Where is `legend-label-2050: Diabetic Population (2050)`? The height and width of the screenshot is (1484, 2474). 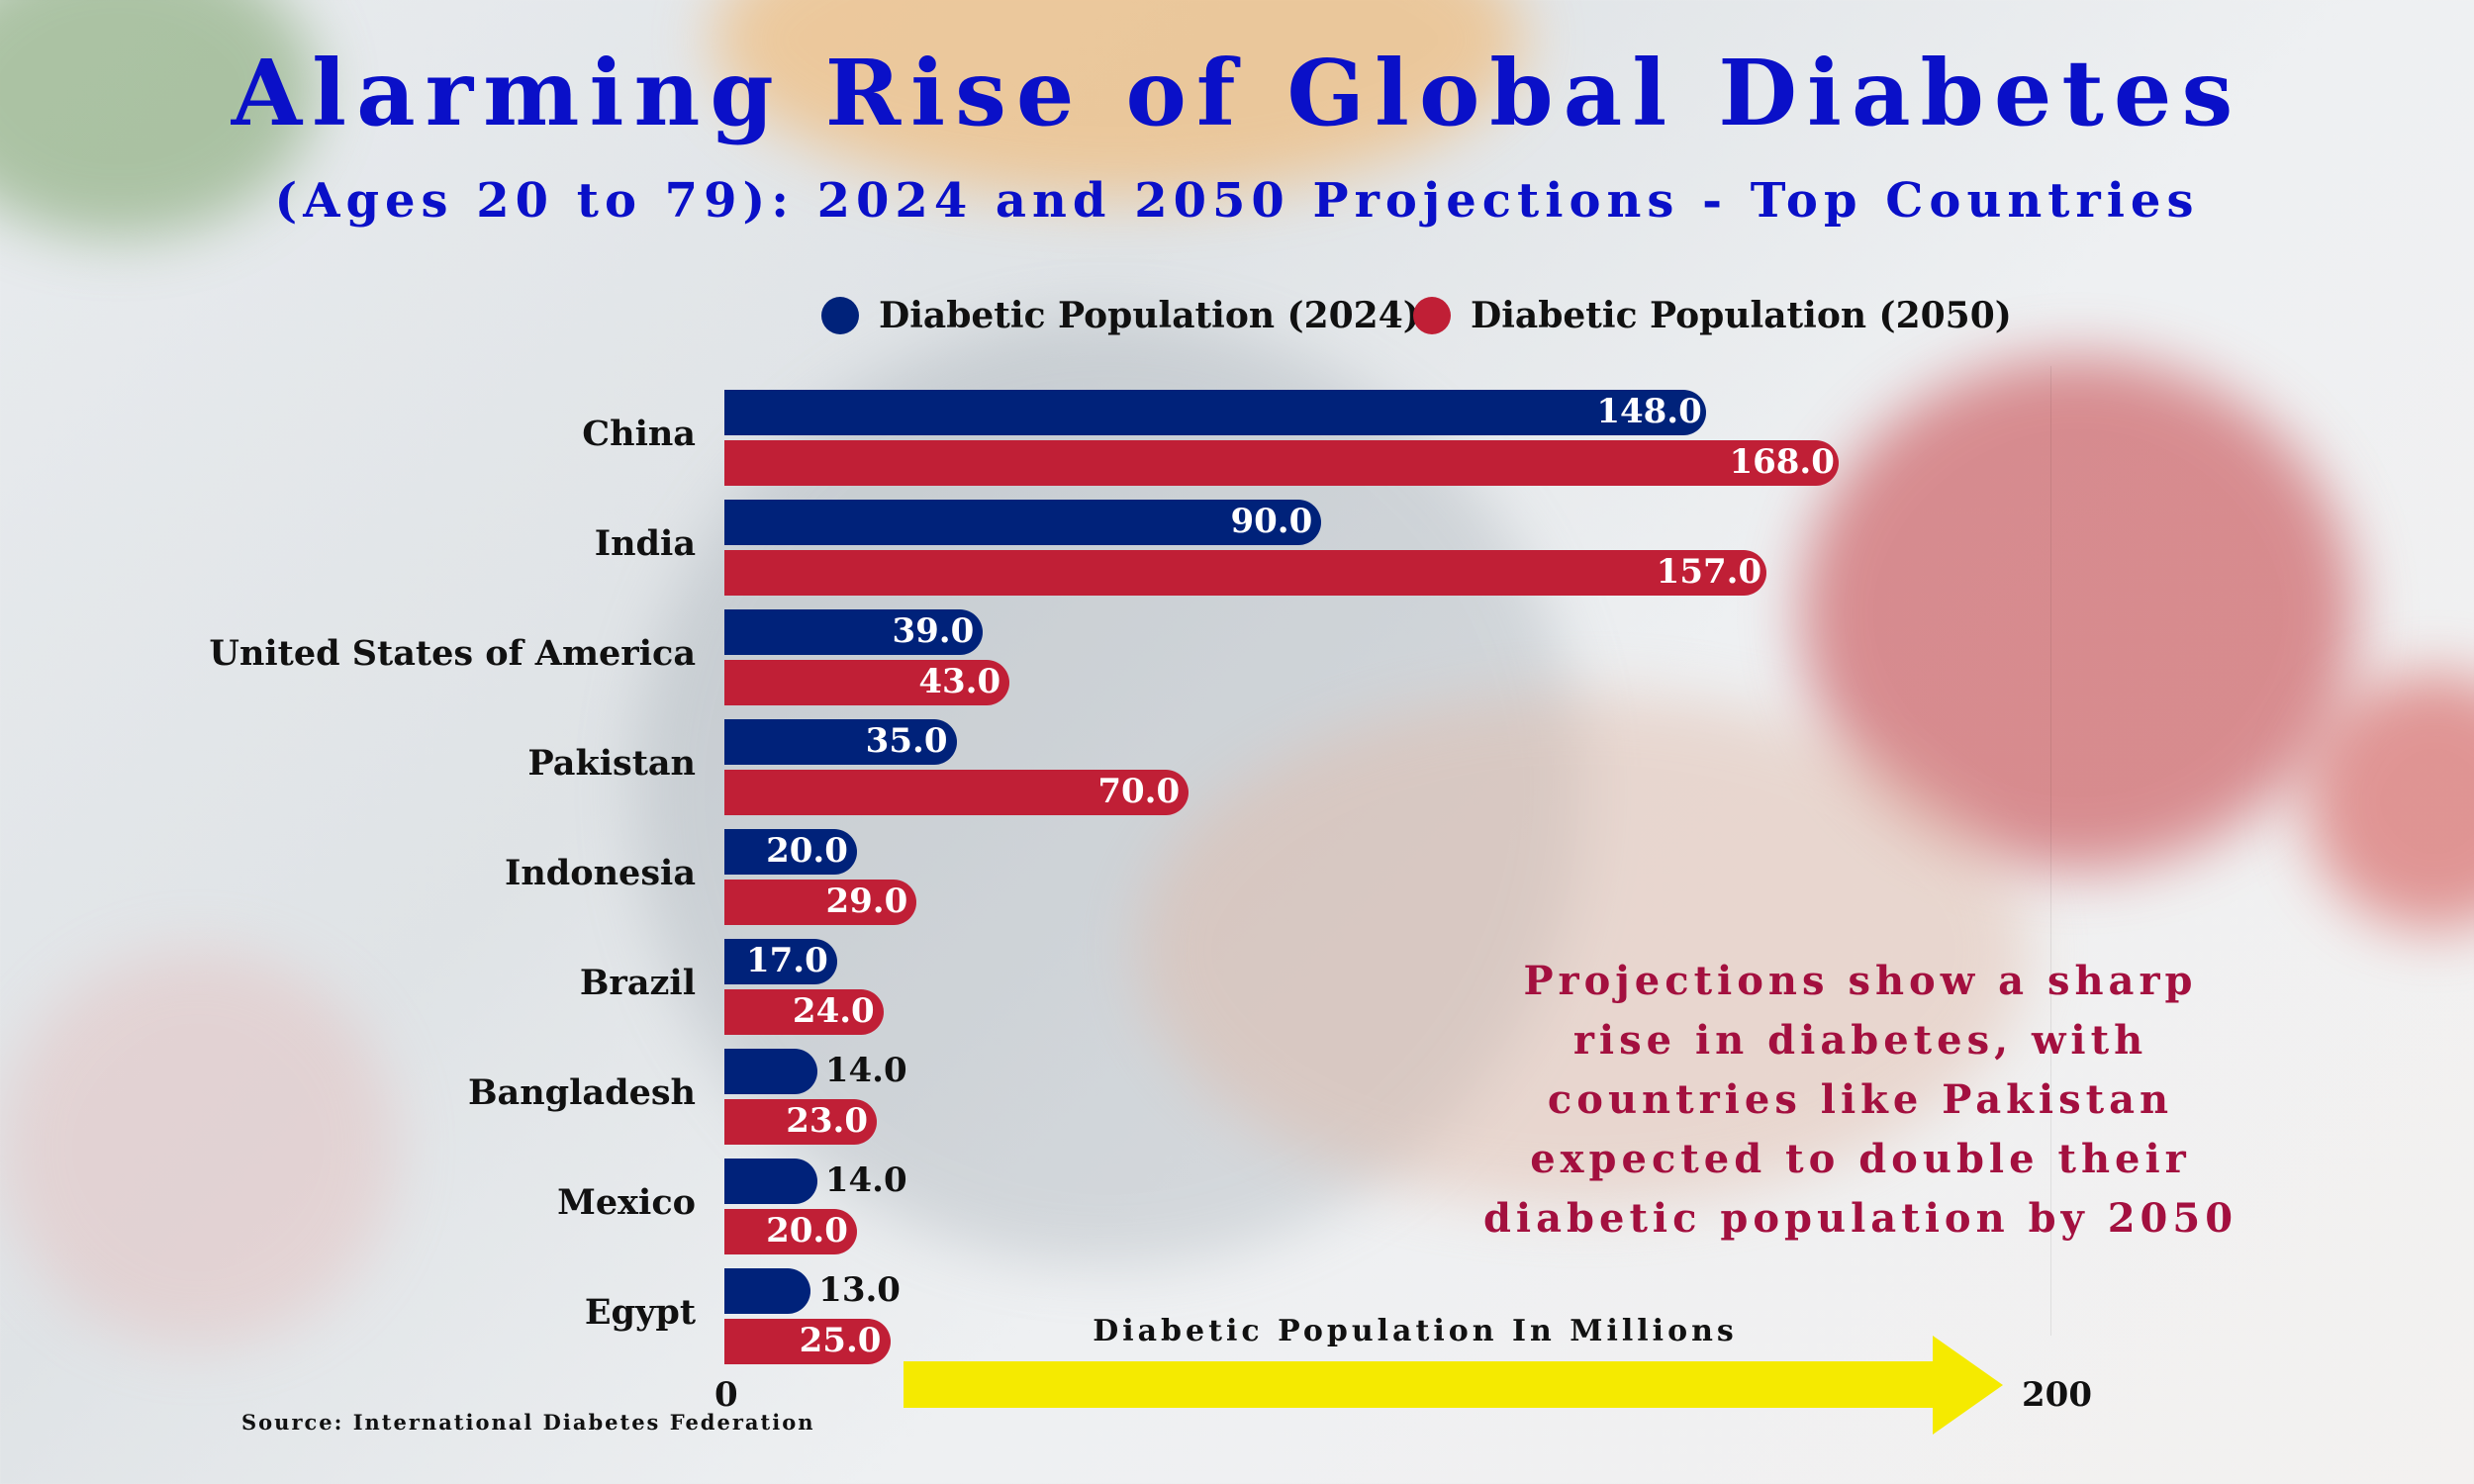 legend-label-2050: Diabetic Population (2050) is located at coordinates (1742, 315).